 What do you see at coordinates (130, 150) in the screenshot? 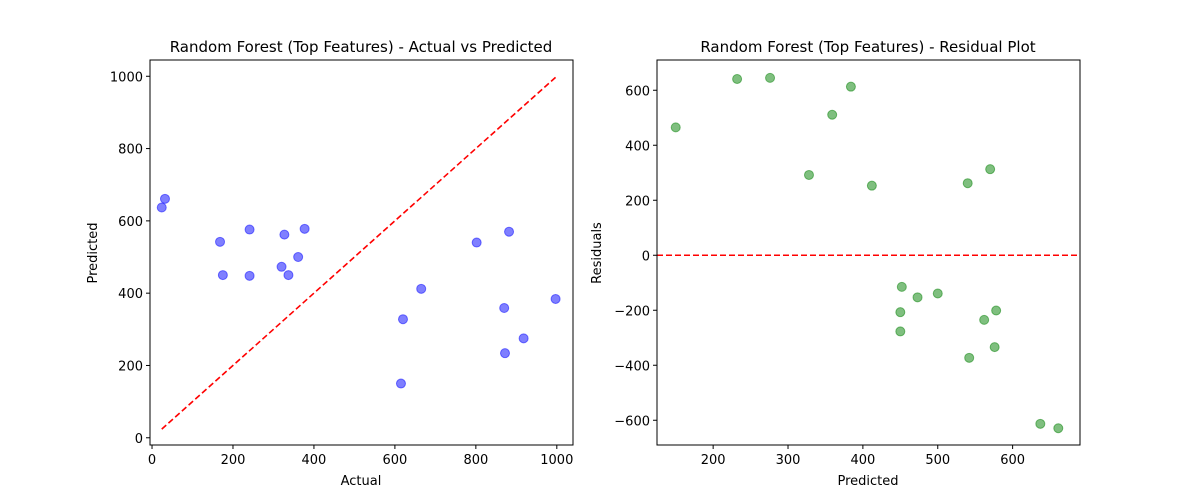
I see `y-tick-label: 800` at bounding box center [130, 150].